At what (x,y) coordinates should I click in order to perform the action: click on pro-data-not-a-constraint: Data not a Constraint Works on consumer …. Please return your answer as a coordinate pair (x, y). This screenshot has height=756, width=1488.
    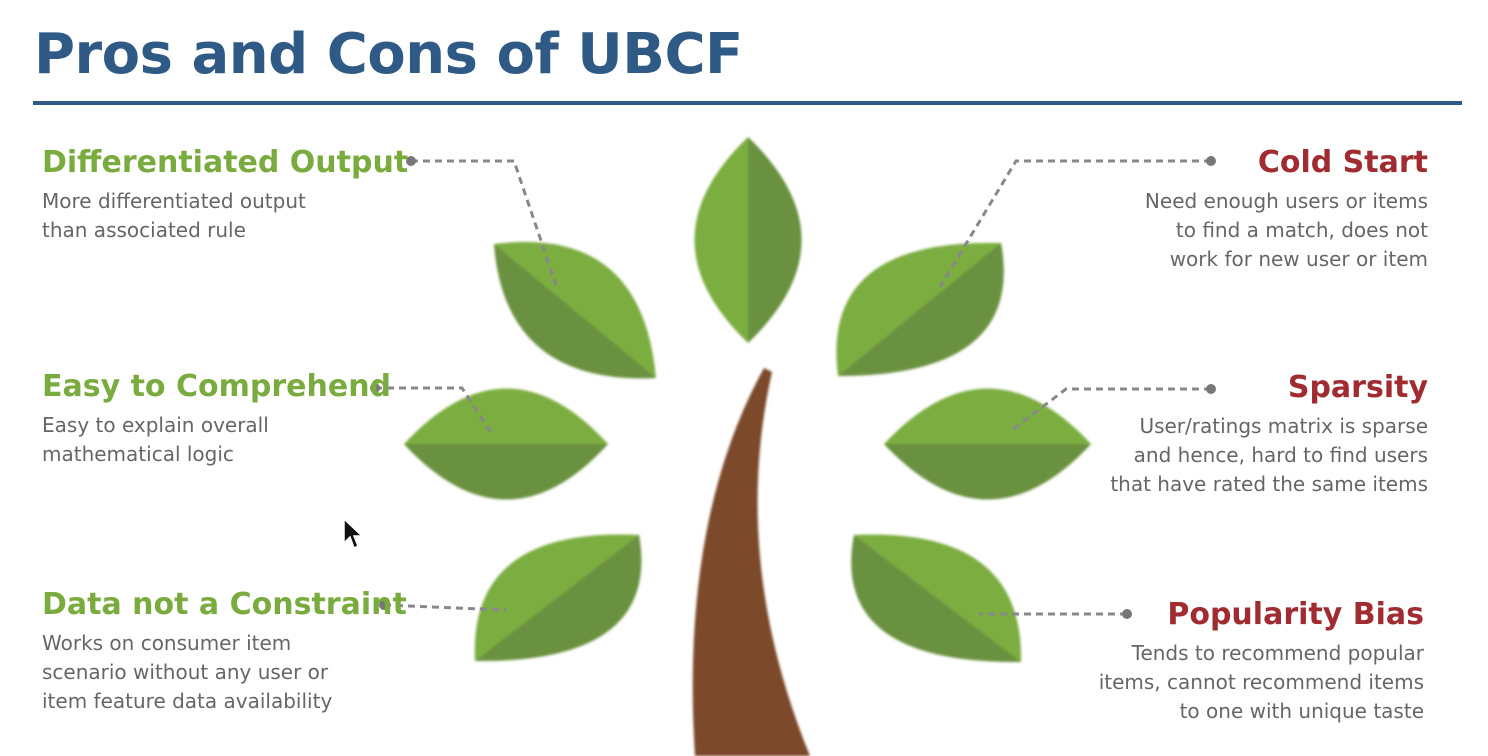
    Looking at the image, I should click on (224, 651).